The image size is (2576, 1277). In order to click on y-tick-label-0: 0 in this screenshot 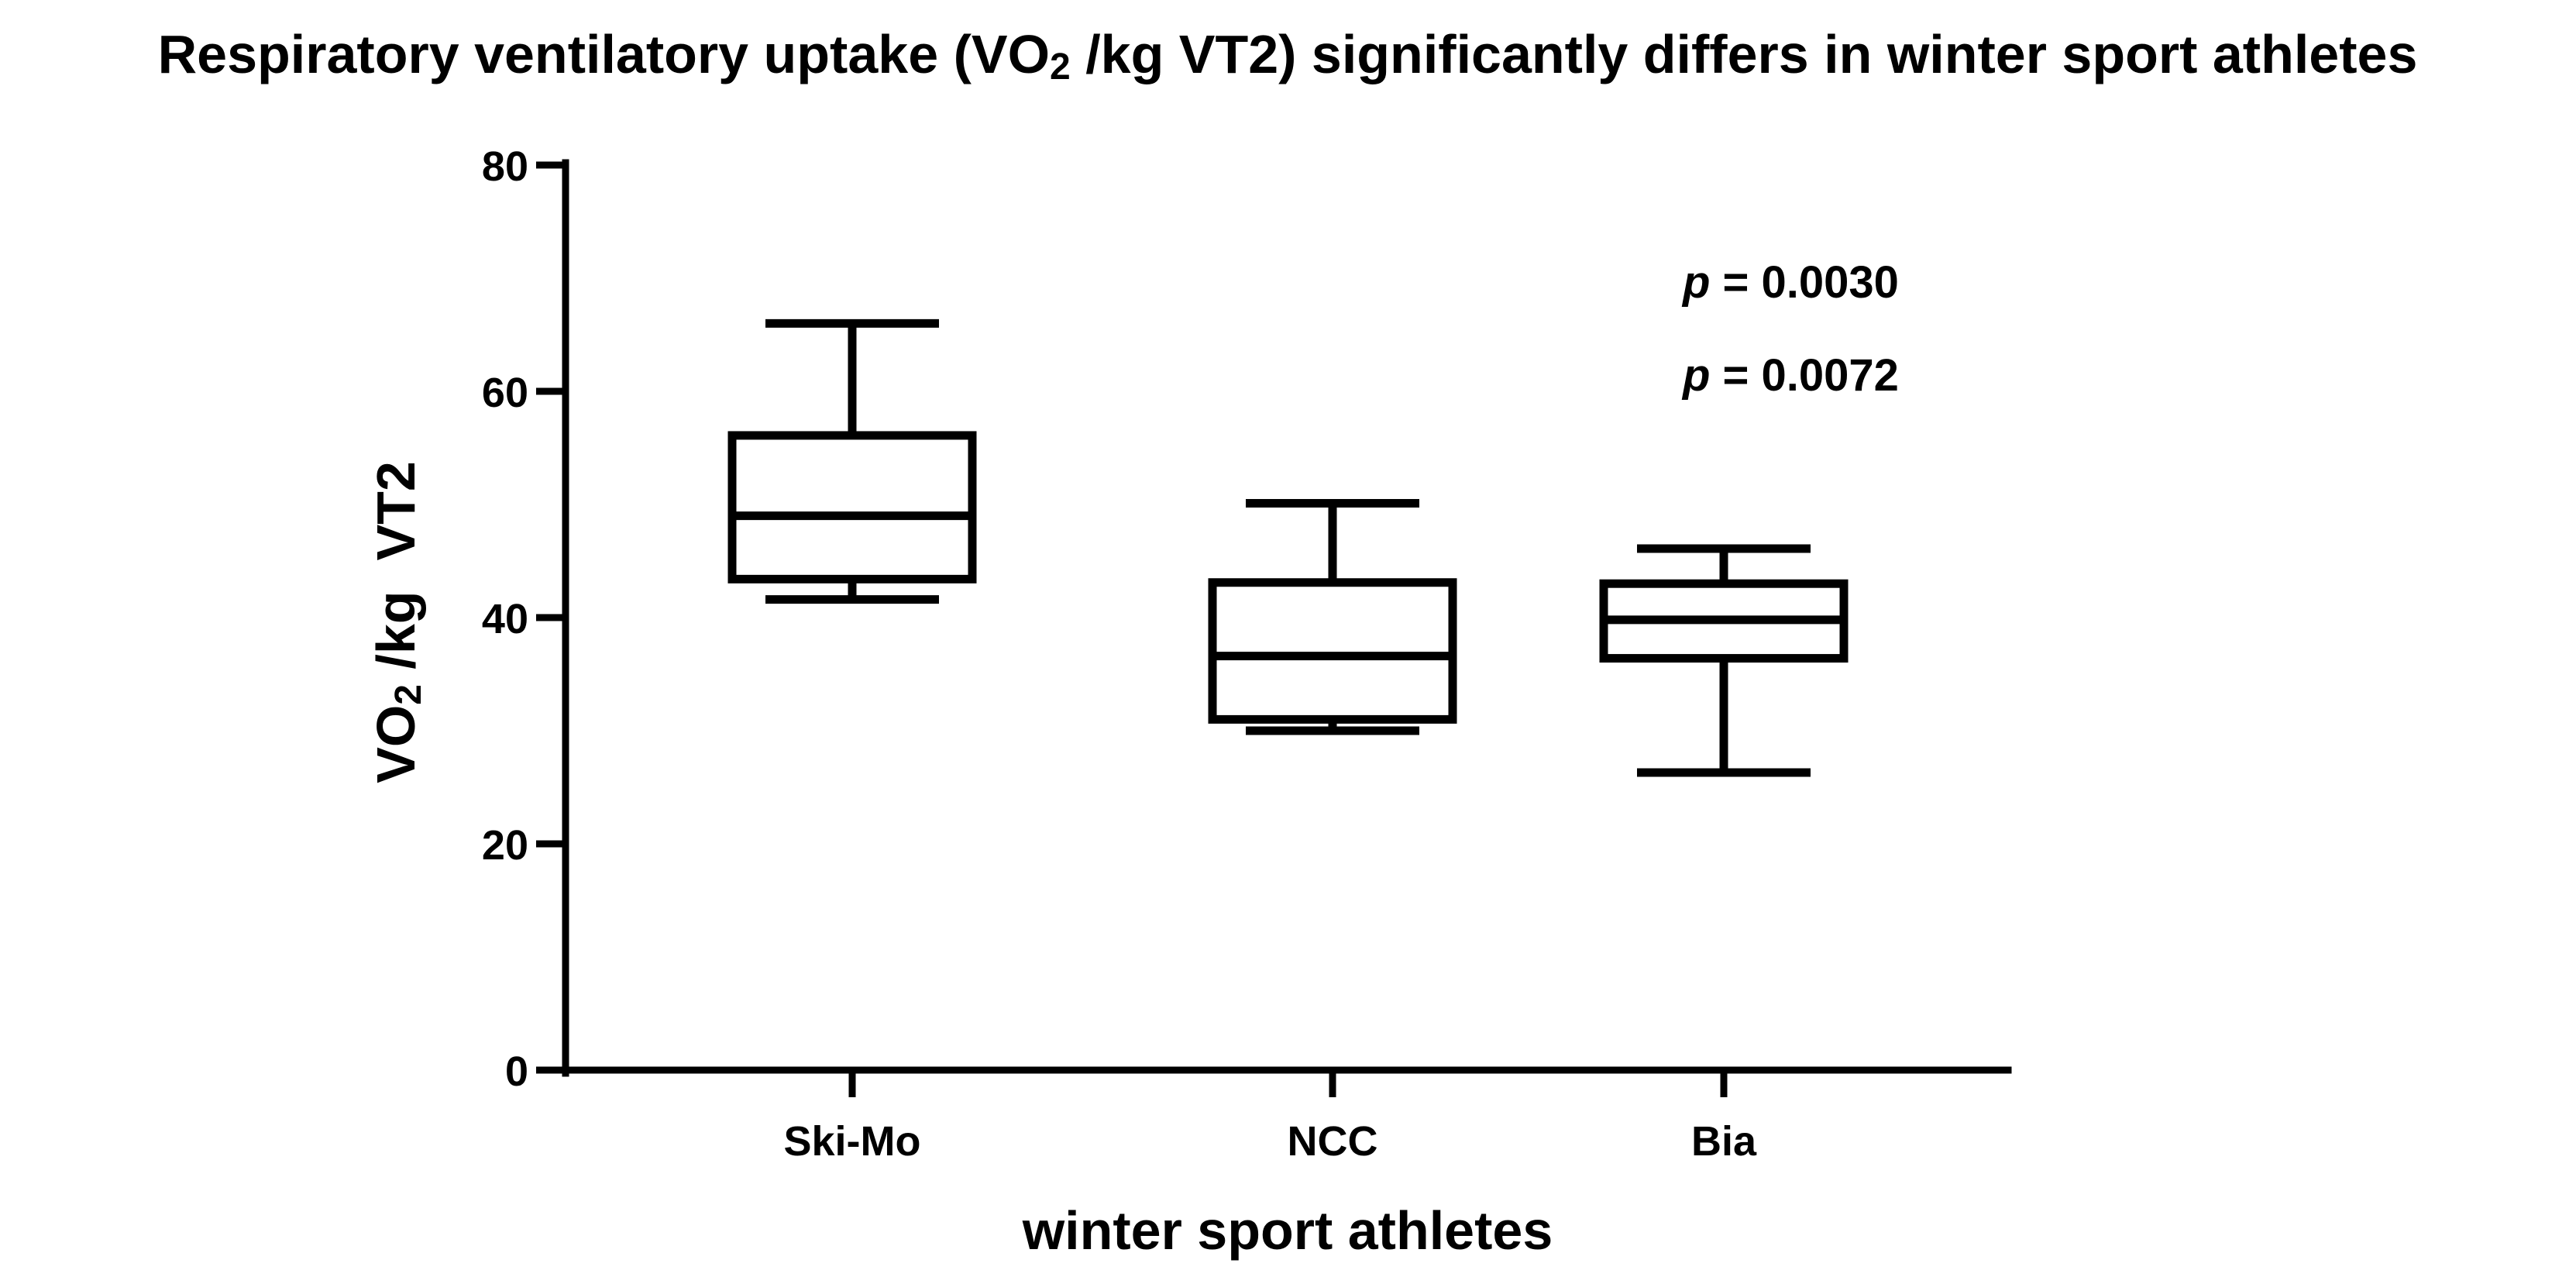, I will do `click(516, 1071)`.